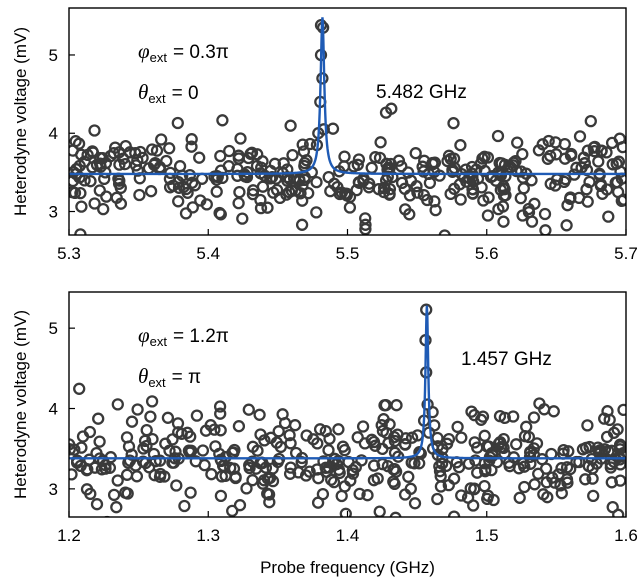  What do you see at coordinates (183, 52) in the screenshot?
I see `phi-ext-annotation: φext = 0.3π` at bounding box center [183, 52].